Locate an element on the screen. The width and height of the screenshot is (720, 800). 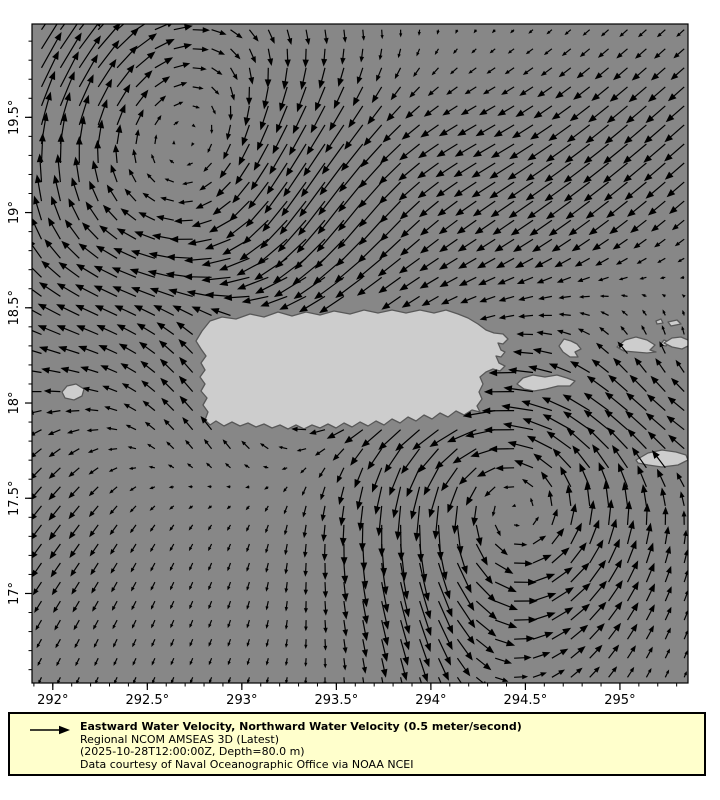
x-tick-label: 294° is located at coordinates (430, 700).